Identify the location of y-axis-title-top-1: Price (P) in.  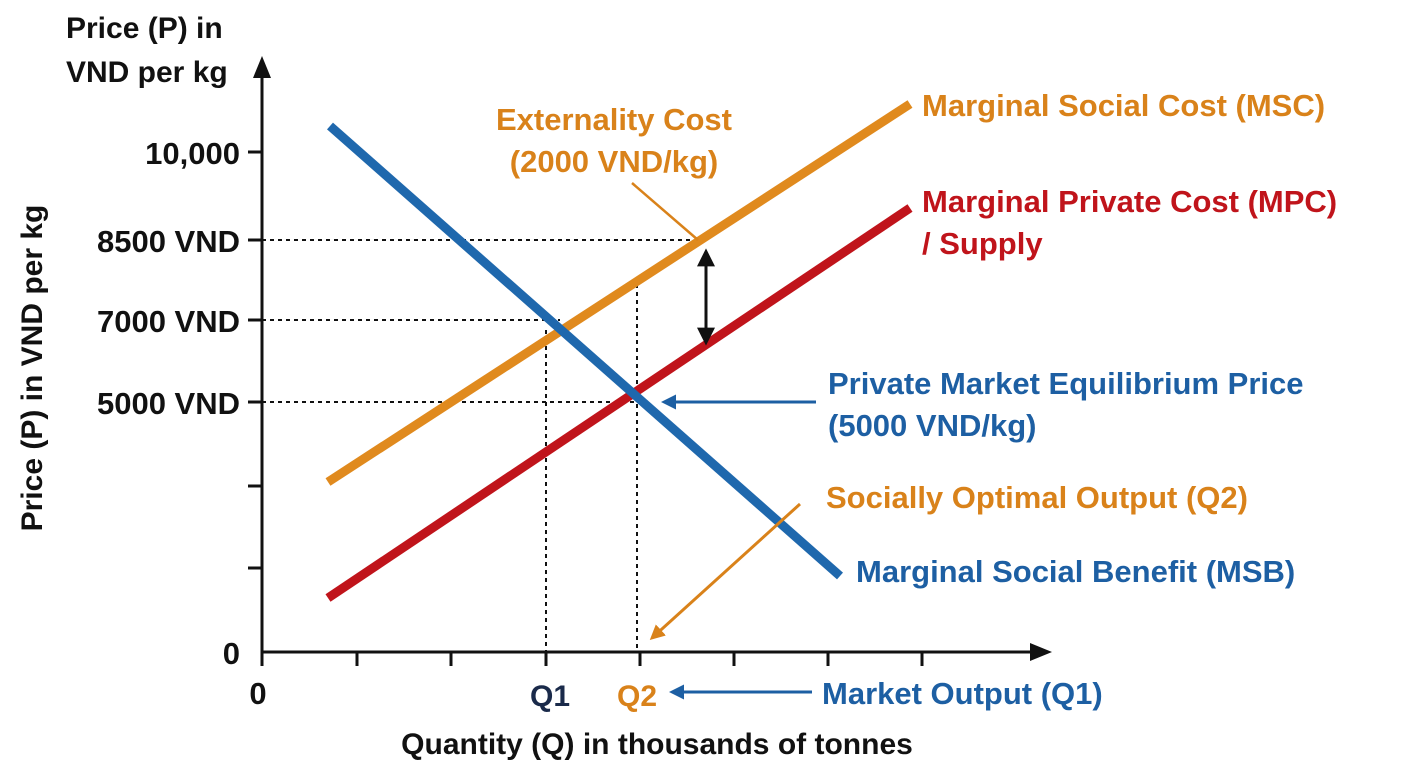
(144, 28).